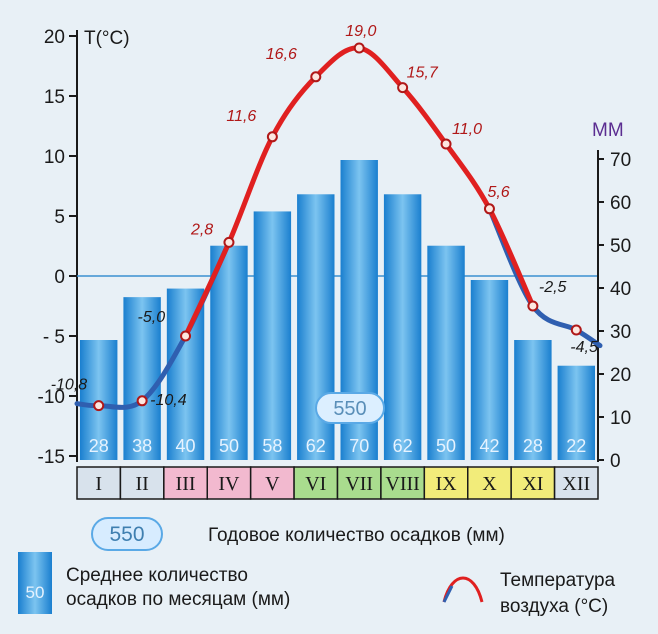 The height and width of the screenshot is (634, 658). What do you see at coordinates (241, 116) in the screenshot?
I see `temperature-label: 11,6` at bounding box center [241, 116].